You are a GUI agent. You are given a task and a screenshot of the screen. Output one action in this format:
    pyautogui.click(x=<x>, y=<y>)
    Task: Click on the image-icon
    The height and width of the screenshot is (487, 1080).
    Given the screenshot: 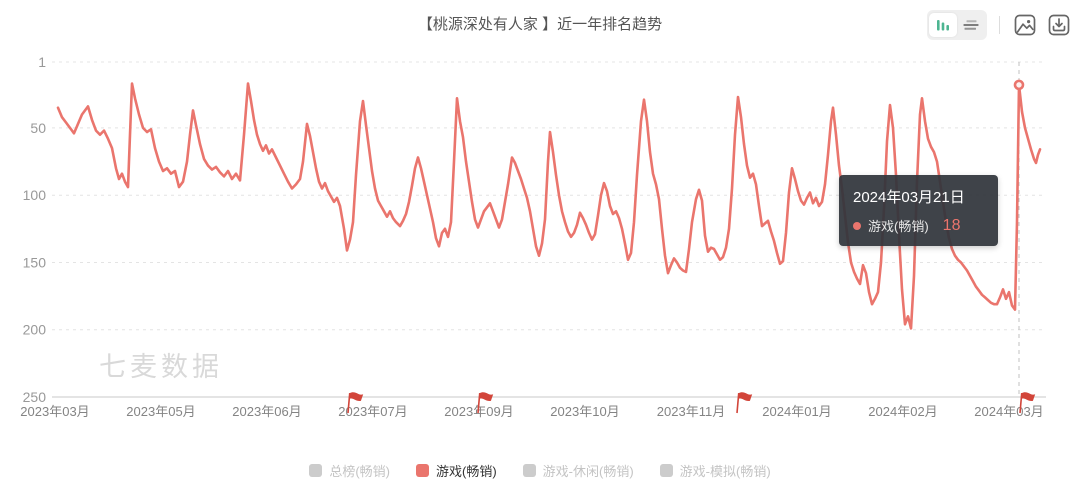 What is the action you would take?
    pyautogui.click(x=1025, y=25)
    